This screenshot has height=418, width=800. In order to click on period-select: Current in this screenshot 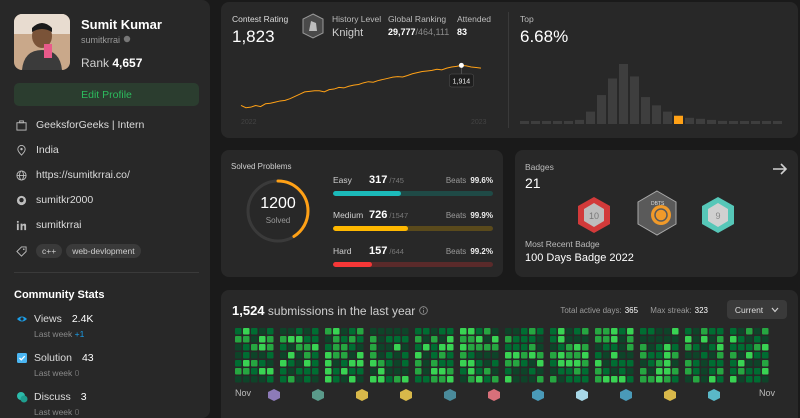, I will do `click(757, 309)`.